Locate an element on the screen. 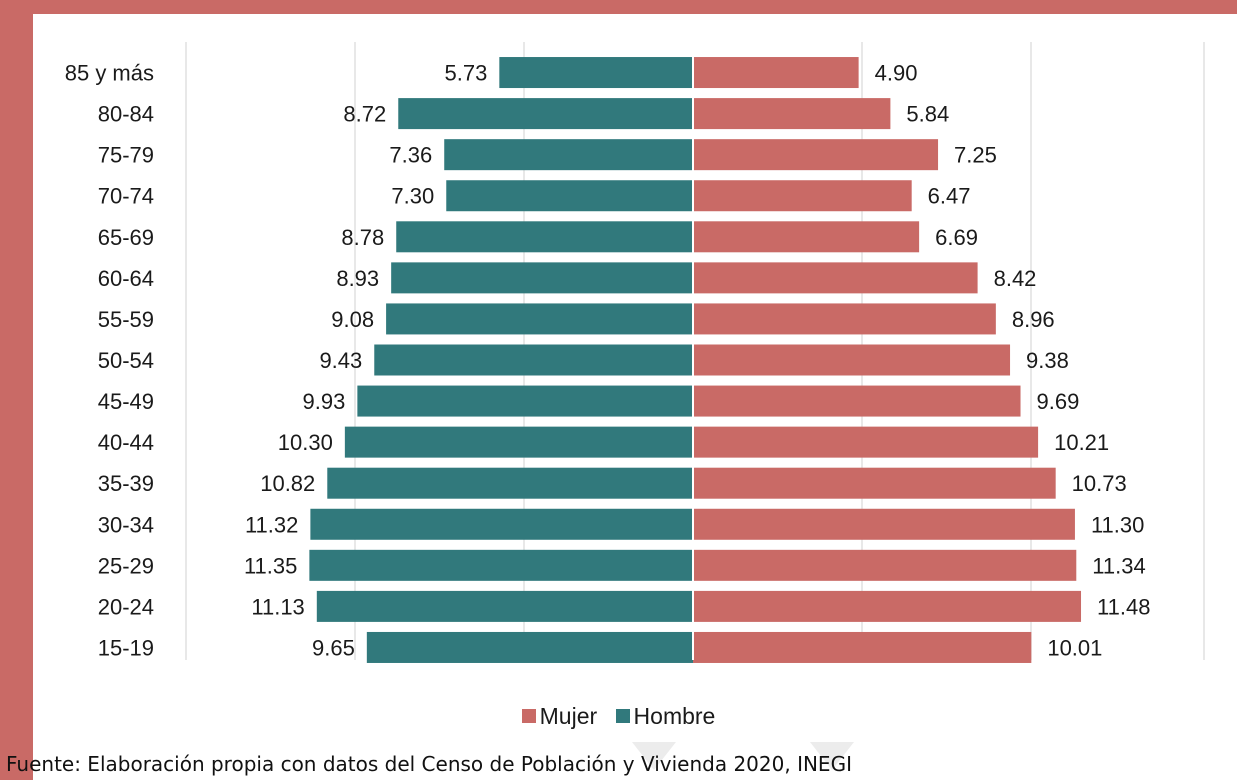  data-label-mujer: 4.90 is located at coordinates (896, 73).